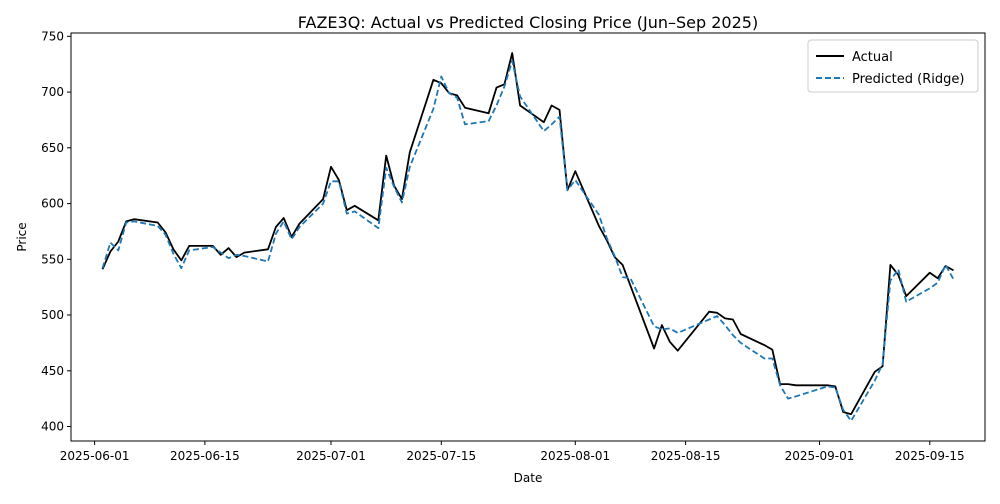 The height and width of the screenshot is (504, 1000). Describe the element at coordinates (52, 204) in the screenshot. I see `y-tick-label: 600` at that location.